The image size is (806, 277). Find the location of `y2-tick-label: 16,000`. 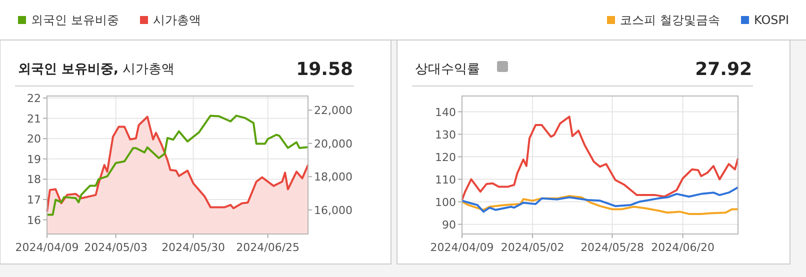

y2-tick-label: 16,000 is located at coordinates (333, 210).